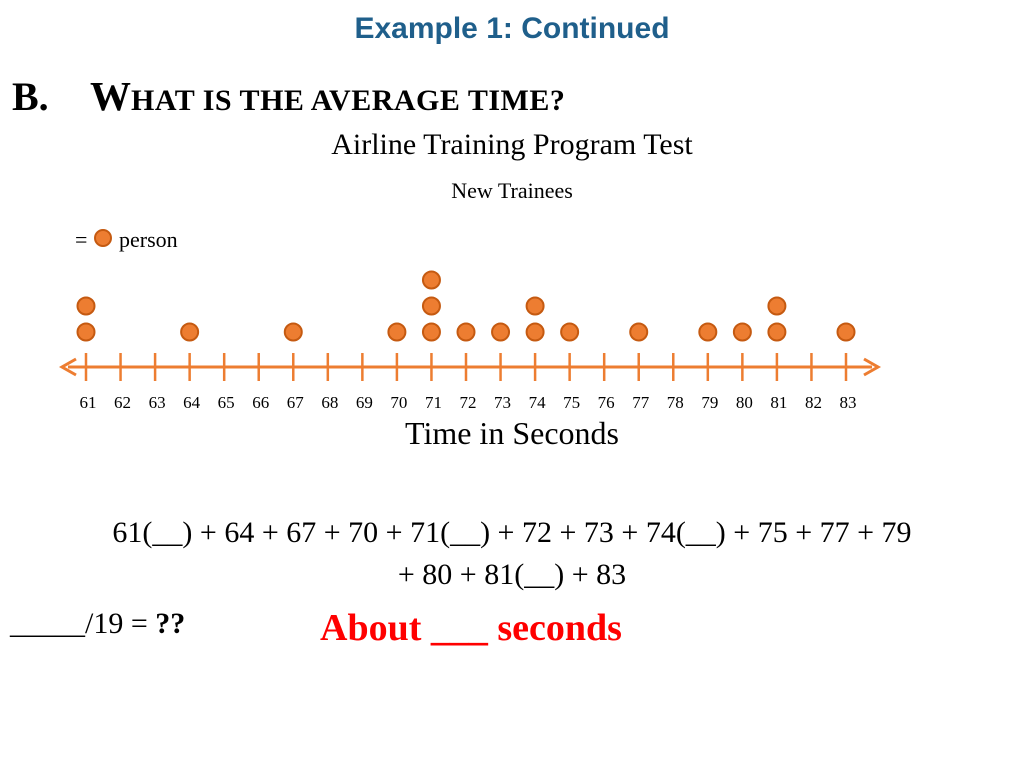 The image size is (1024, 768). Describe the element at coordinates (81, 239) in the screenshot. I see `legend-equals: =` at that location.